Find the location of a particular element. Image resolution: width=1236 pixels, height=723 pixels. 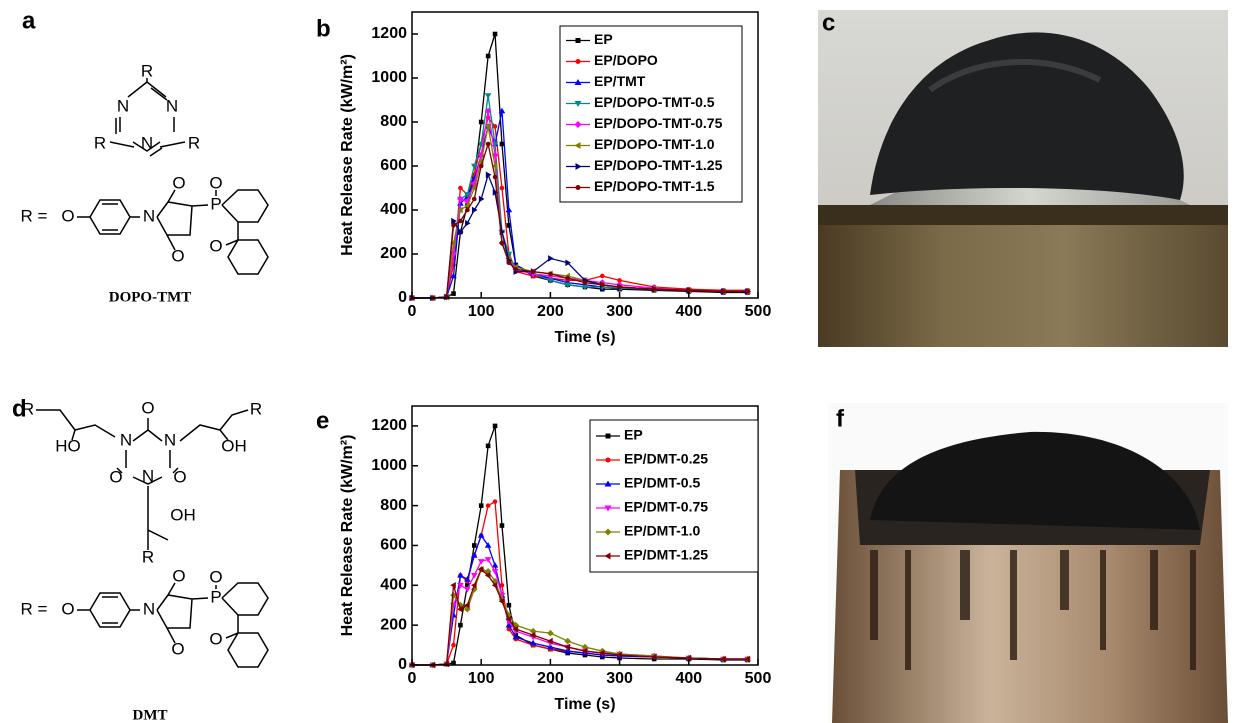

y-tick-label: 800 is located at coordinates (393, 505).